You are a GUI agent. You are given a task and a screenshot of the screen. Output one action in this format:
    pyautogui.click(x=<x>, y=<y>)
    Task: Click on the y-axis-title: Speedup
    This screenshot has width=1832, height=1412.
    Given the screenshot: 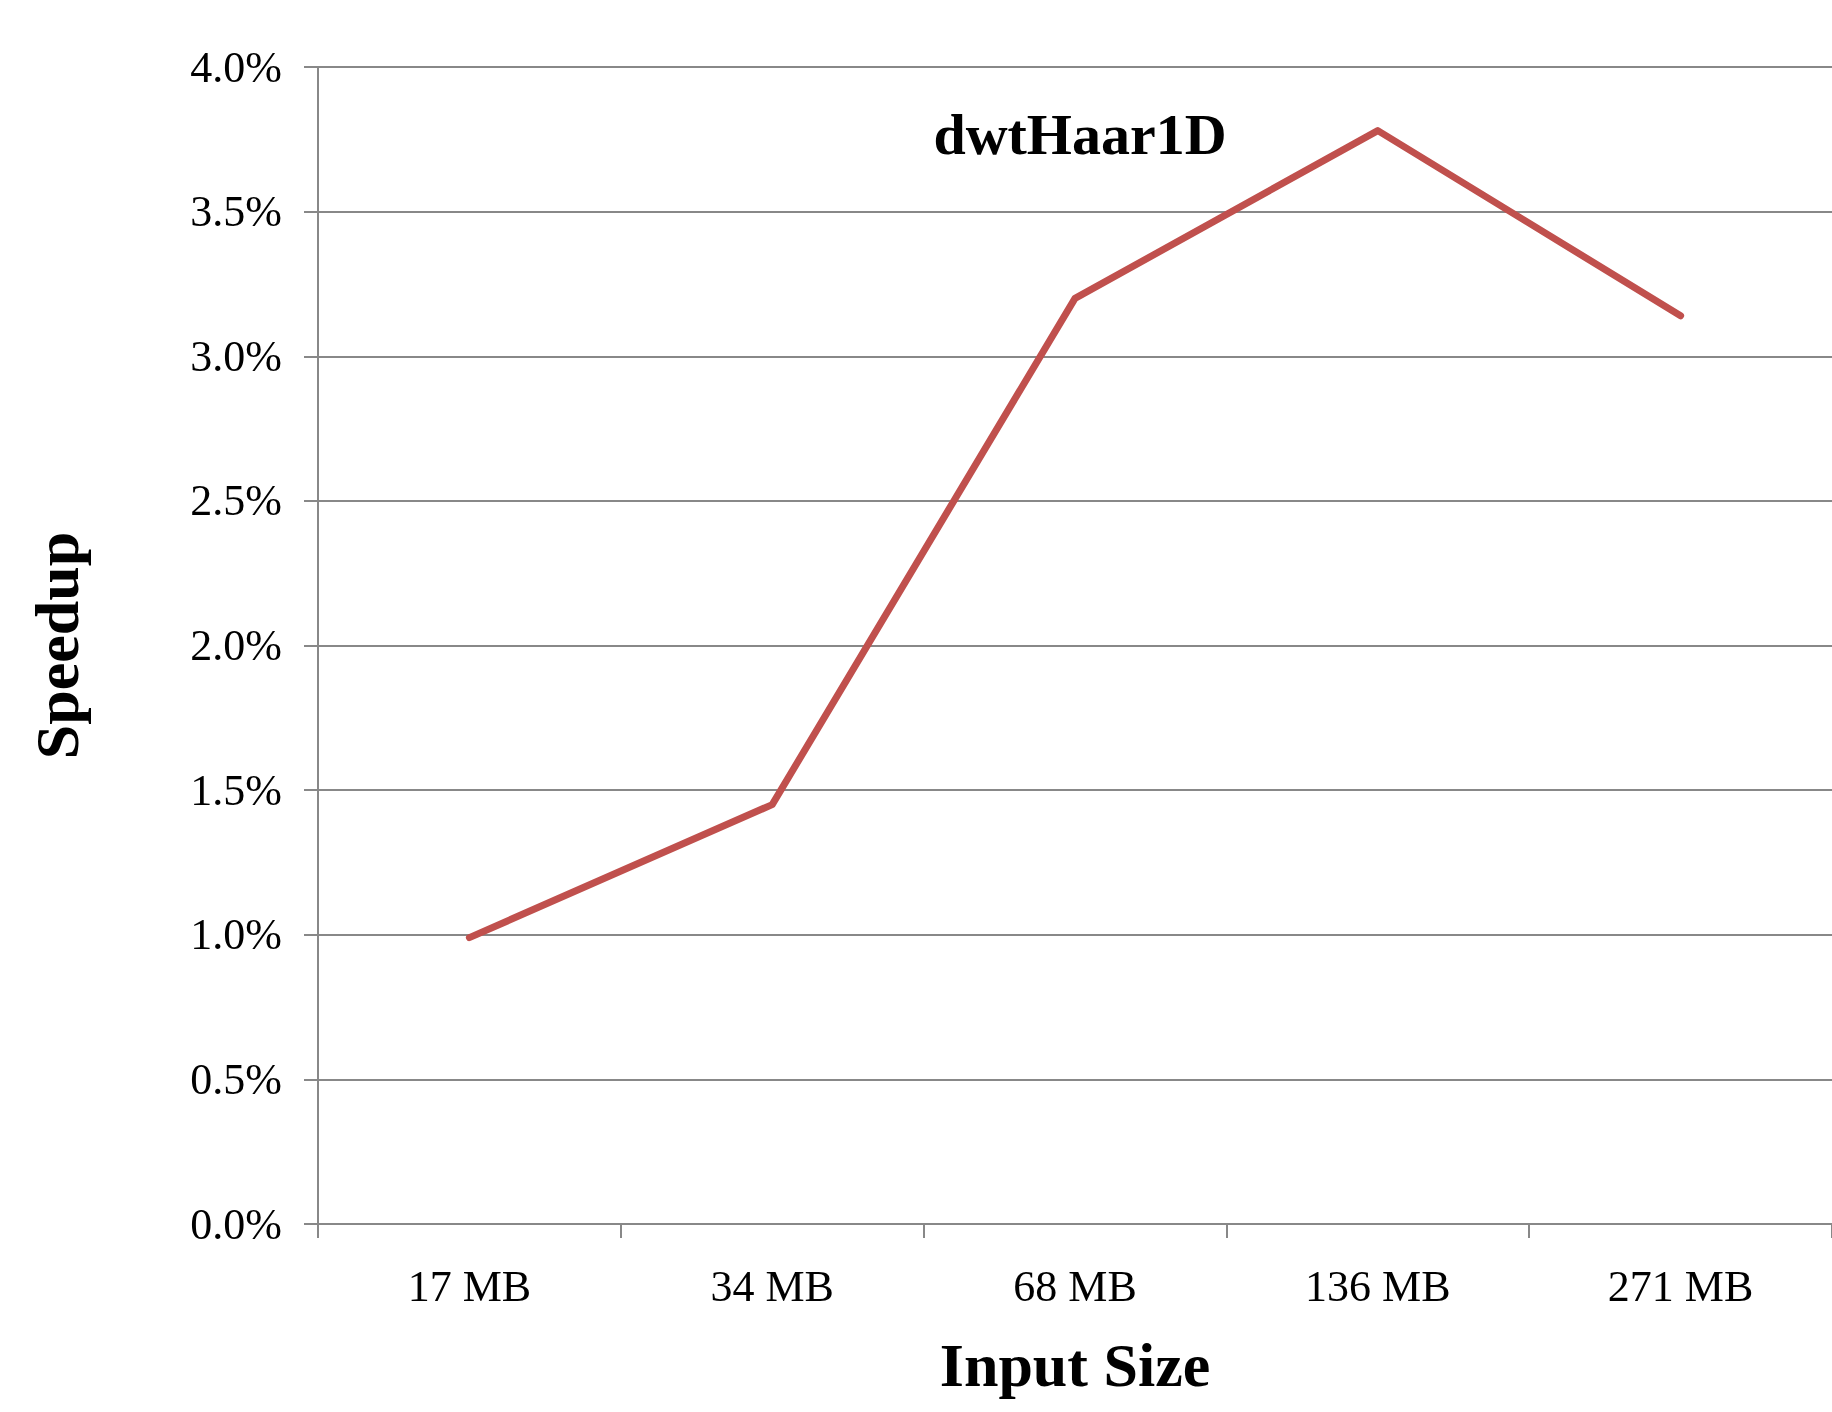 What is the action you would take?
    pyautogui.click(x=57, y=645)
    